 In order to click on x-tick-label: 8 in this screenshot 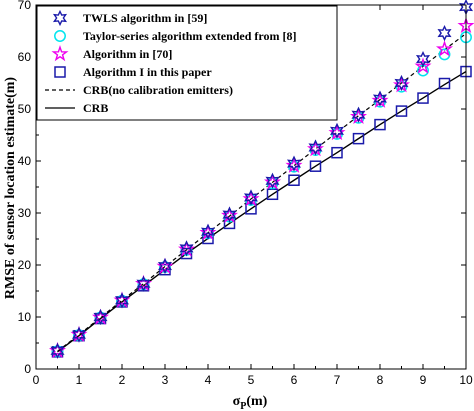, I will do `click(380, 380)`.